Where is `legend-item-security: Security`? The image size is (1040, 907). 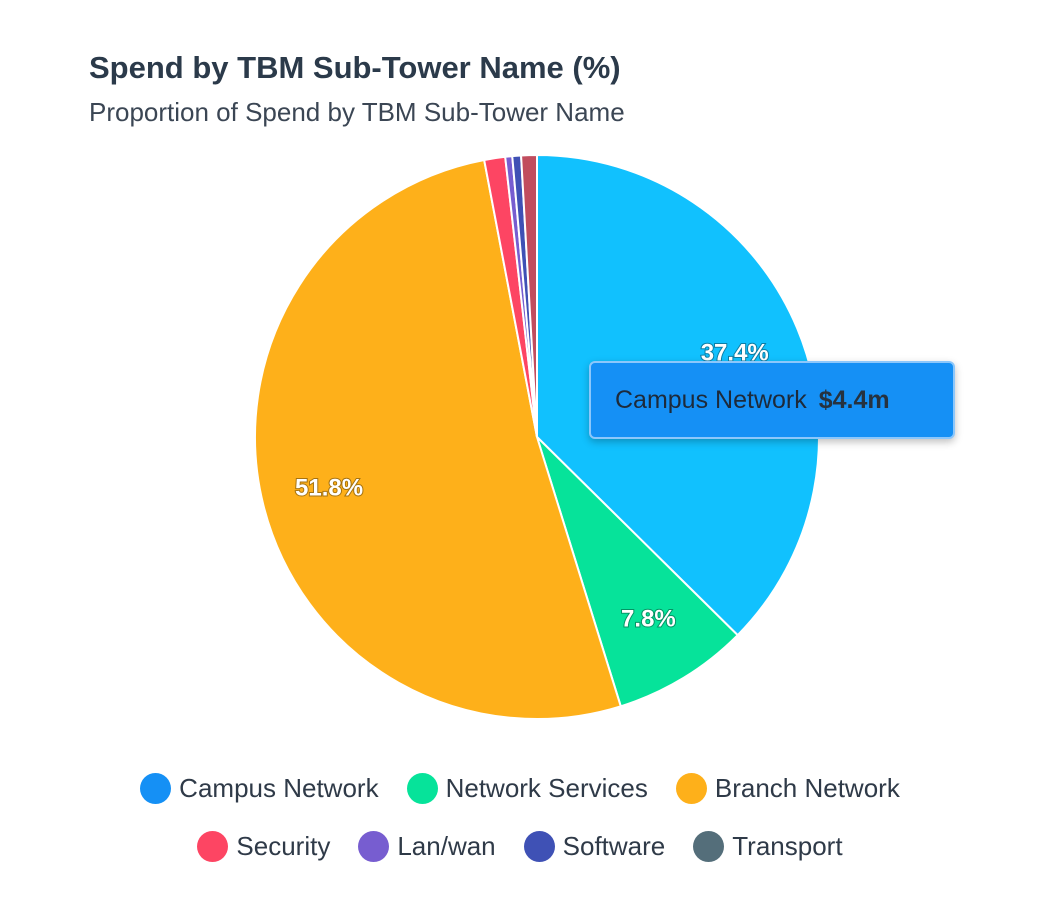 legend-item-security: Security is located at coordinates (263, 846).